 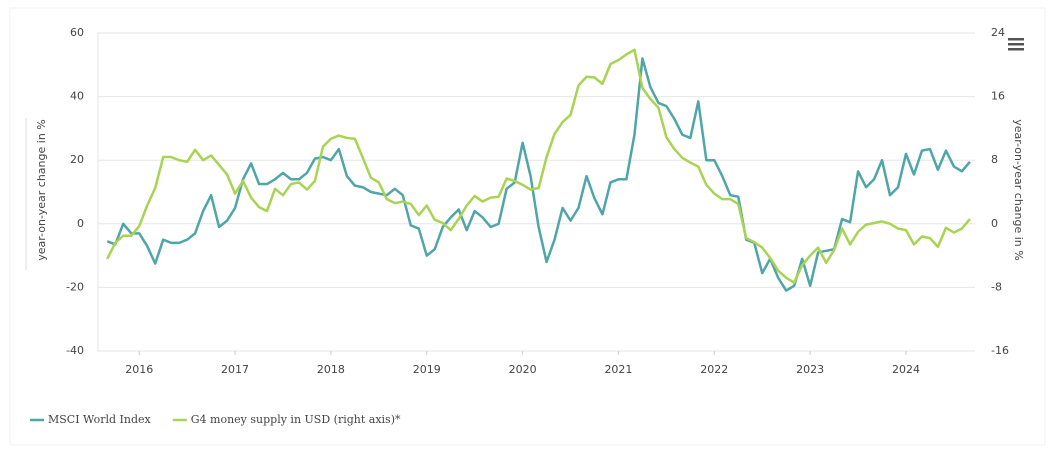 I want to click on y2-tick-label: -16, so click(x=1000, y=350).